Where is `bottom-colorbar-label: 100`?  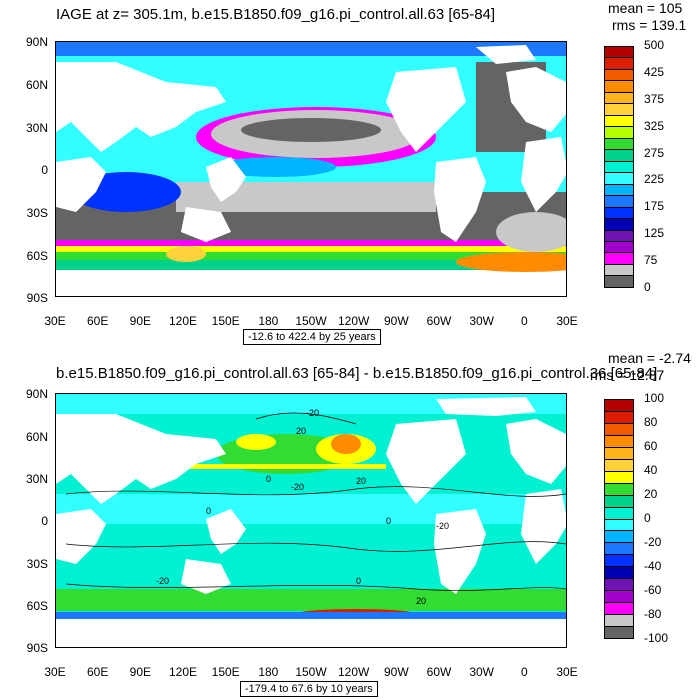
bottom-colorbar-label: 100 is located at coordinates (654, 398).